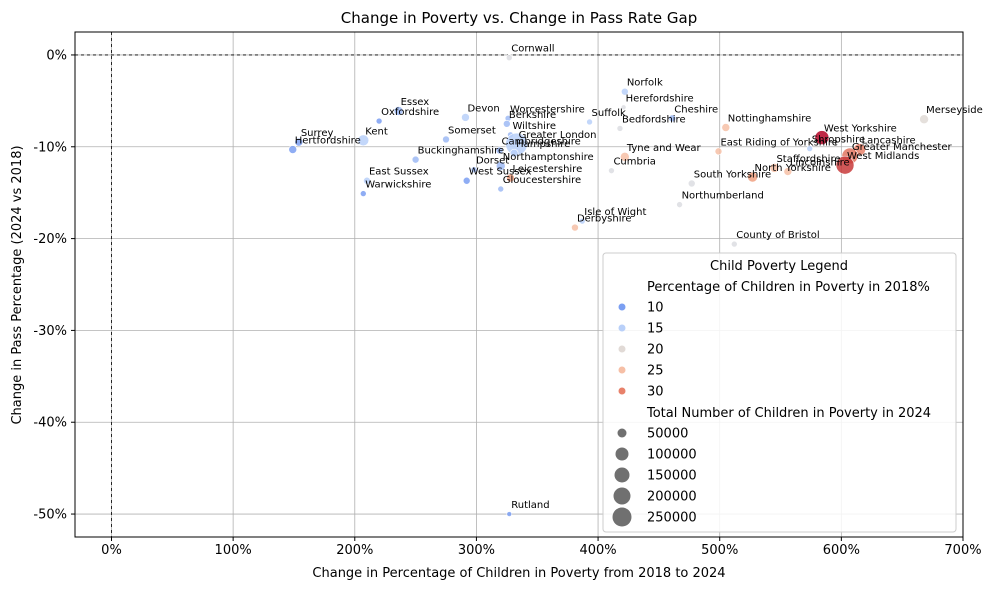 This screenshot has height=594, width=989. What do you see at coordinates (841, 550) in the screenshot?
I see `x-tick-label: 600%` at bounding box center [841, 550].